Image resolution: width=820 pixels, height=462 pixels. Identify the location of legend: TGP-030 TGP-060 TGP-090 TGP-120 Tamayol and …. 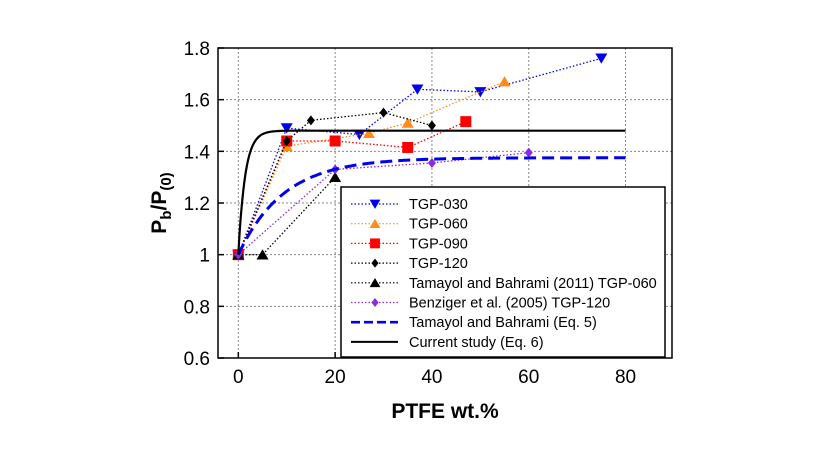
(503, 272).